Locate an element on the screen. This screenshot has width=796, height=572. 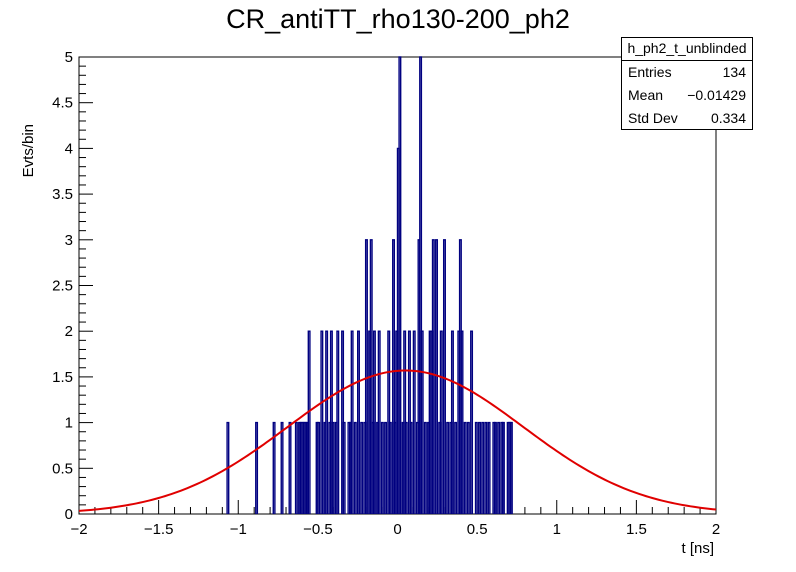
stats-row-mean: Mean −0.01429 is located at coordinates (687, 95).